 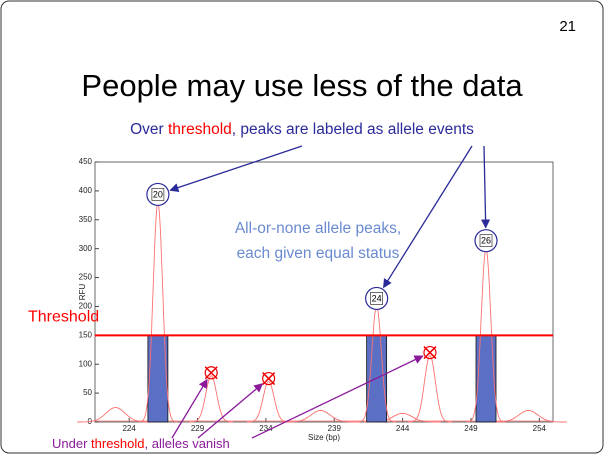 I want to click on x-tick-label: 234, so click(x=266, y=428).